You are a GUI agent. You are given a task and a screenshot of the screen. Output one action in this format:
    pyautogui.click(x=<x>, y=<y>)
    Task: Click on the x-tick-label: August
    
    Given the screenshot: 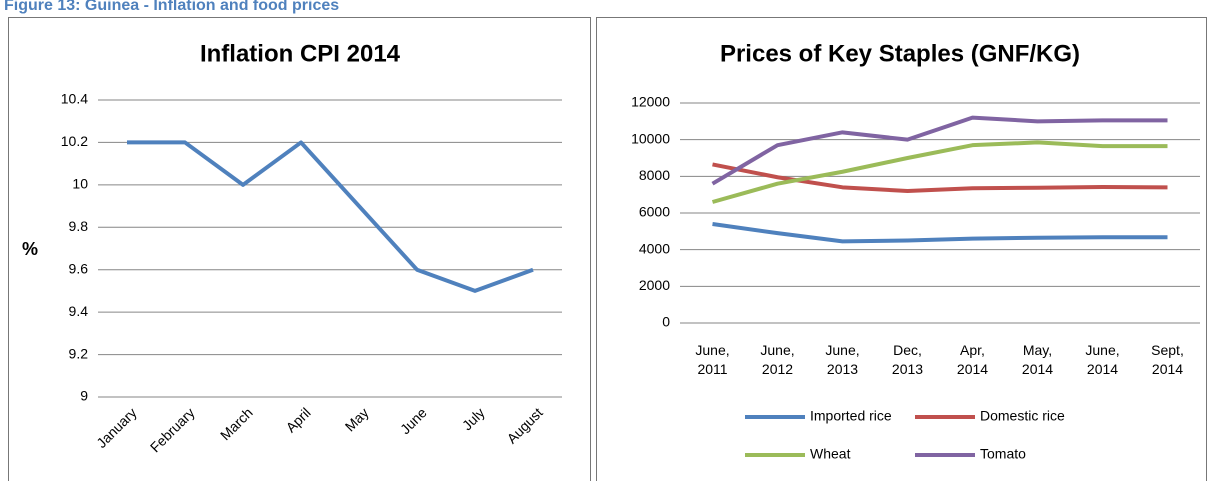 What is the action you would take?
    pyautogui.click(x=525, y=425)
    